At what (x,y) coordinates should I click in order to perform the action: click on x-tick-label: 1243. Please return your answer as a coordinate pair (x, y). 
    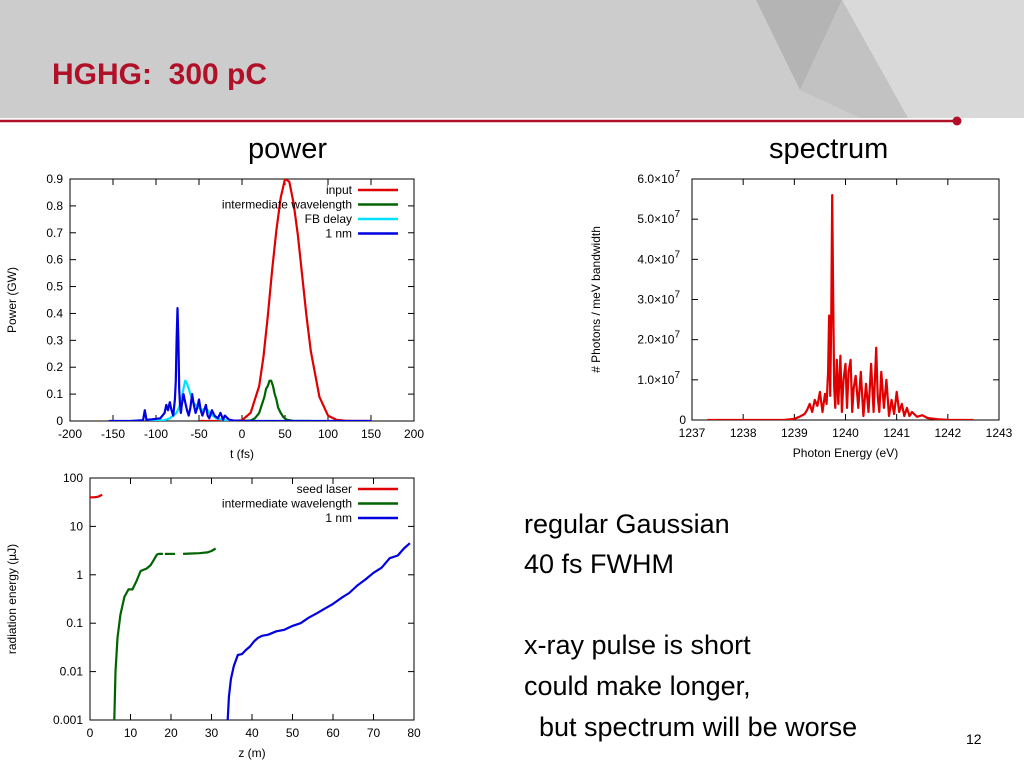
    Looking at the image, I should click on (999, 433).